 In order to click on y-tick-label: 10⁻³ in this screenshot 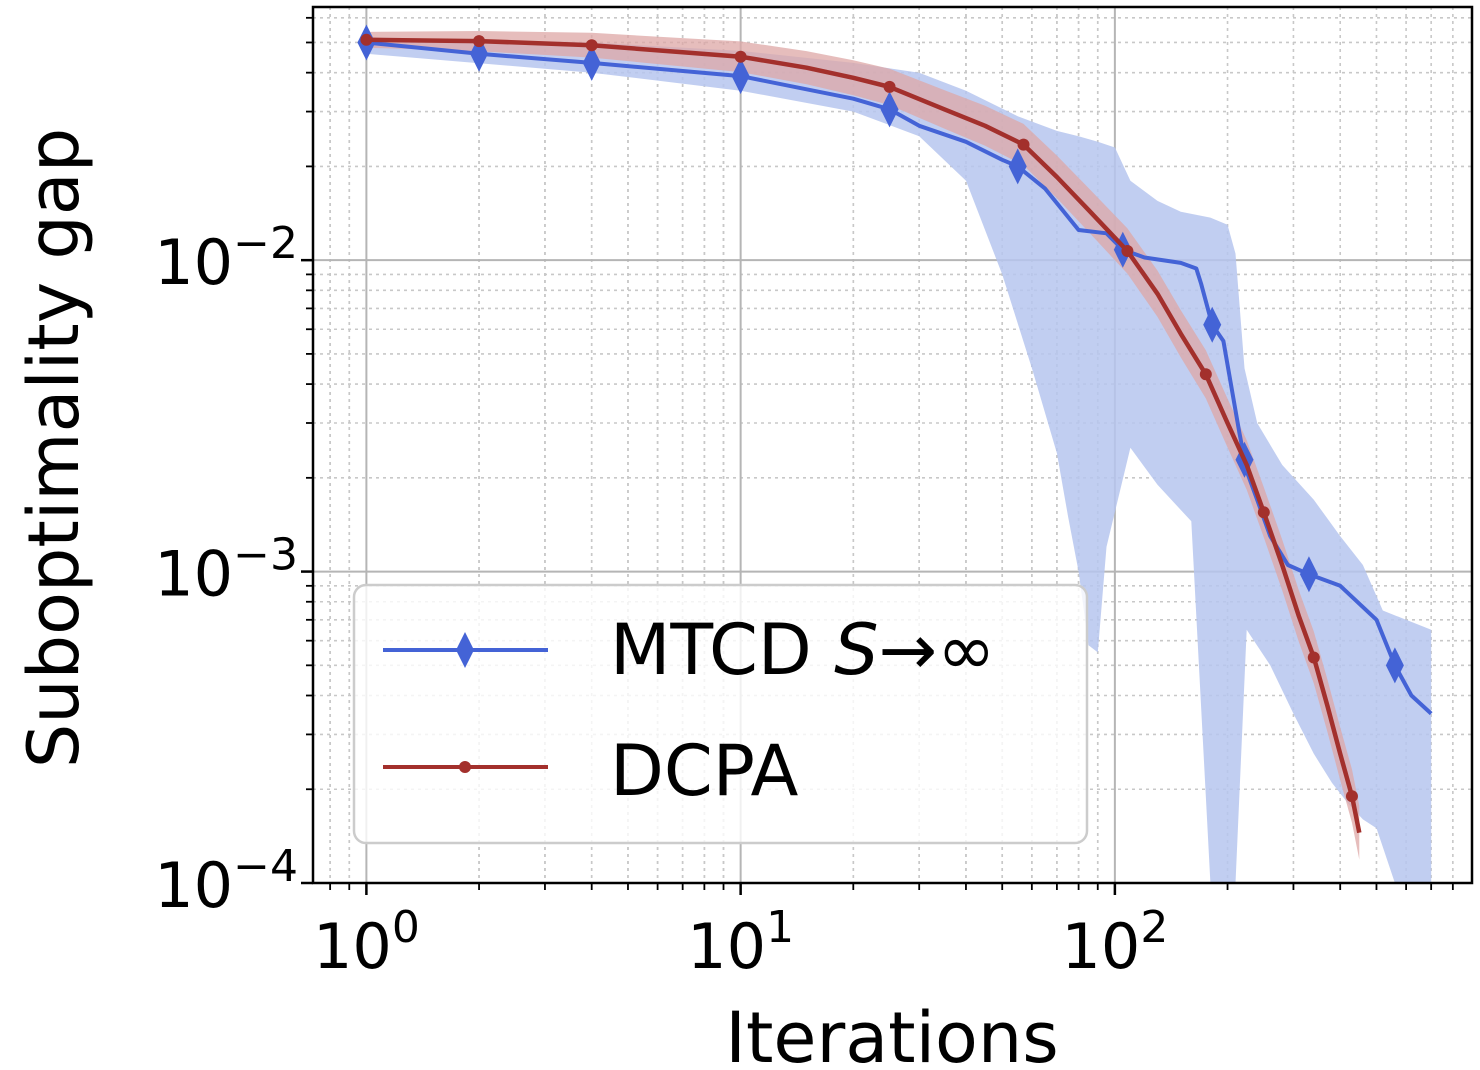, I will do `click(226, 570)`.